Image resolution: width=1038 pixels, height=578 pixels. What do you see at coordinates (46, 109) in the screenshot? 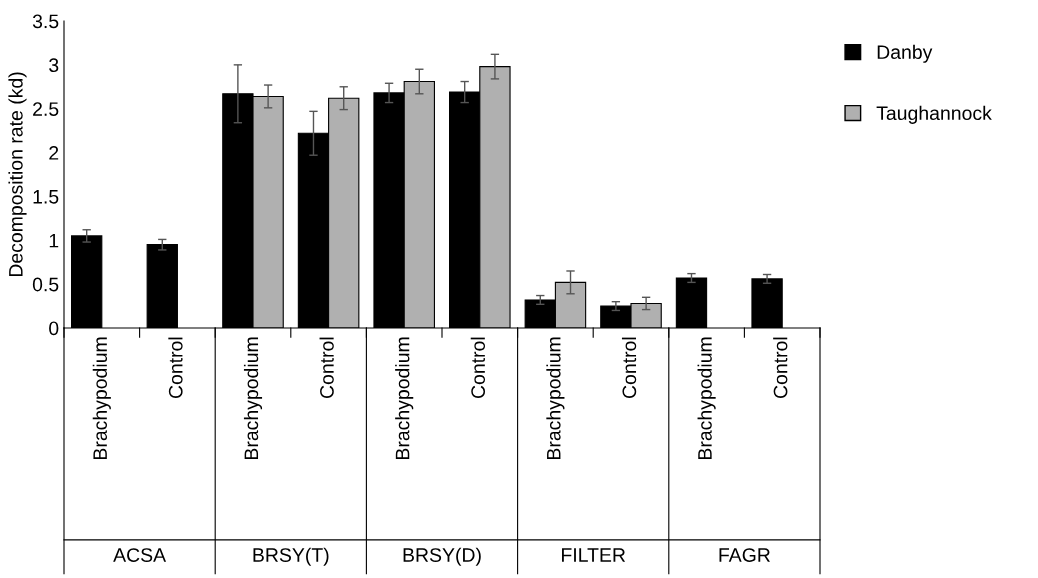
I see `y-tick-label: 2.5` at bounding box center [46, 109].